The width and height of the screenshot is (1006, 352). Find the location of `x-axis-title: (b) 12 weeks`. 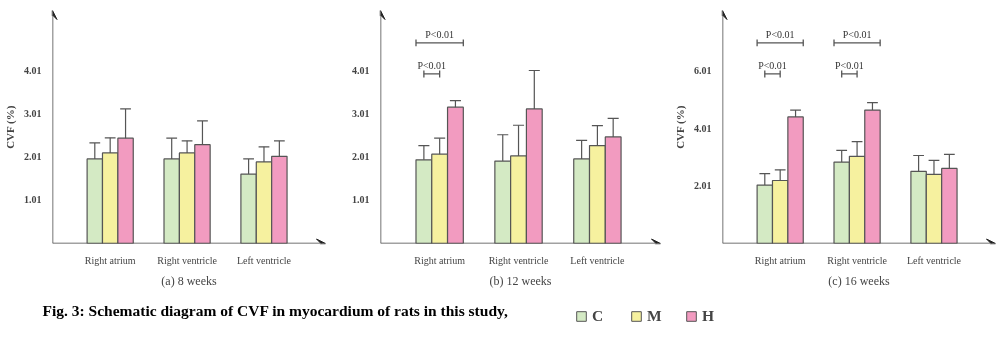

x-axis-title: (b) 12 weeks is located at coordinates (520, 280).